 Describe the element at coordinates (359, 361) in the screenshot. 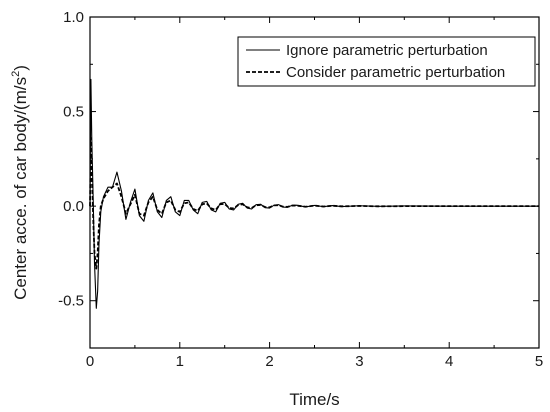

I see `x-tick-label: 3` at that location.